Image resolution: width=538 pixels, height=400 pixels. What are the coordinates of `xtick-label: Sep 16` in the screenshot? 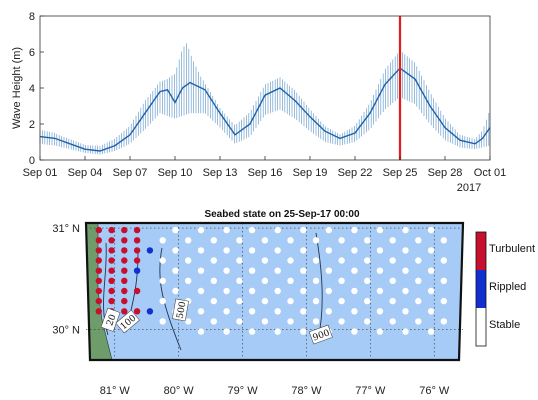 It's located at (265, 173).